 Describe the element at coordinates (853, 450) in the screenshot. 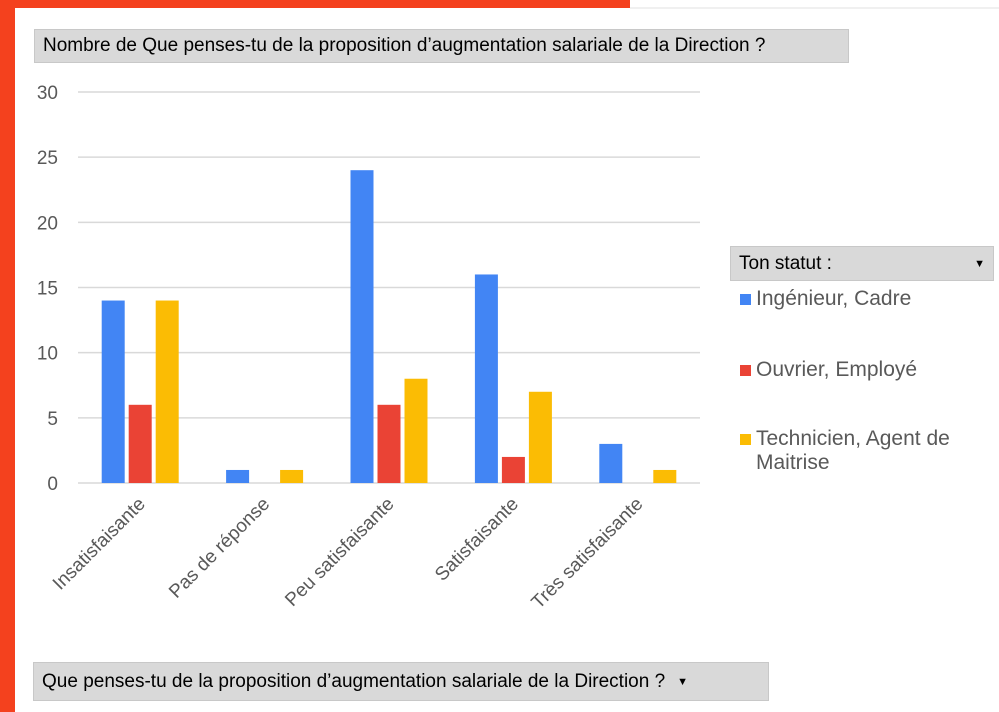

I see `legend-label: Technicien, Agent de Maitrise` at that location.